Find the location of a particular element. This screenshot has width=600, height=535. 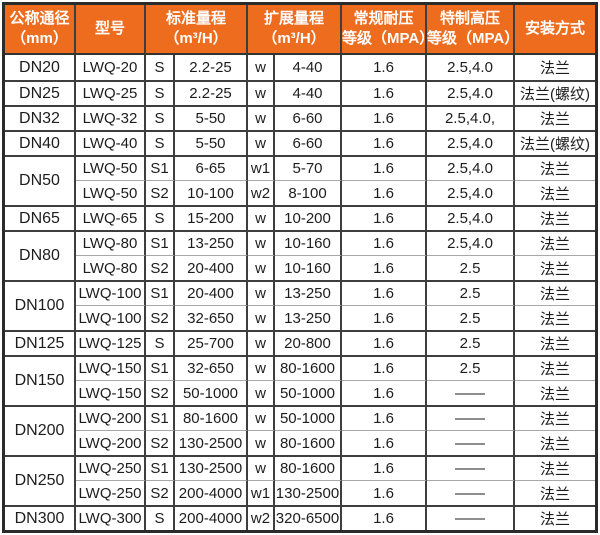

table-row: DN80 LWQ-80 S1 13-250 w 10-160 1.6 2.5,4.0 法兰 is located at coordinates (300, 255).